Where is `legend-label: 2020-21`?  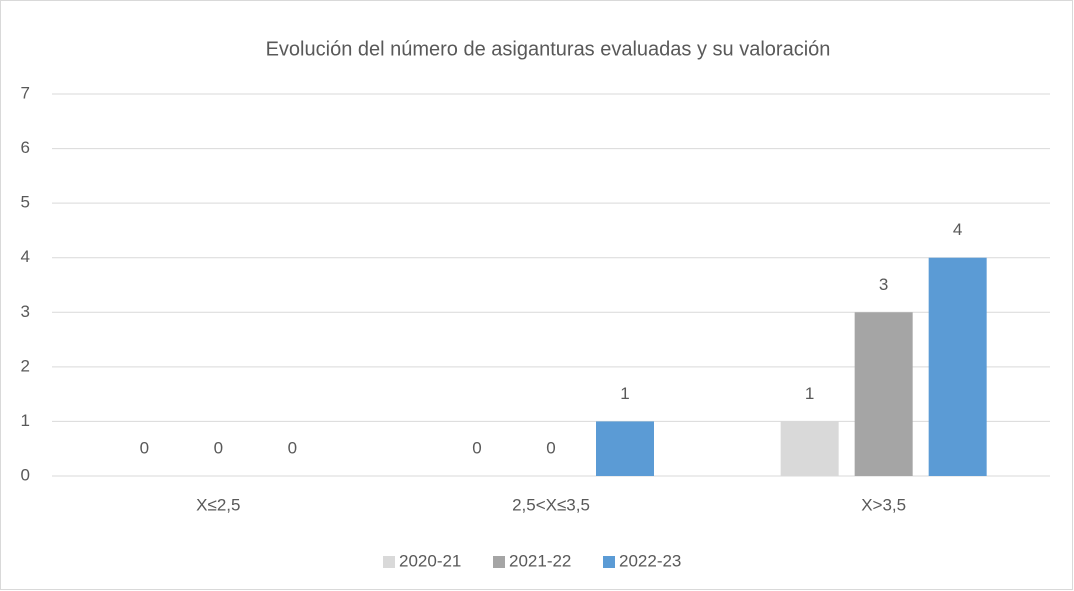
legend-label: 2020-21 is located at coordinates (430, 560).